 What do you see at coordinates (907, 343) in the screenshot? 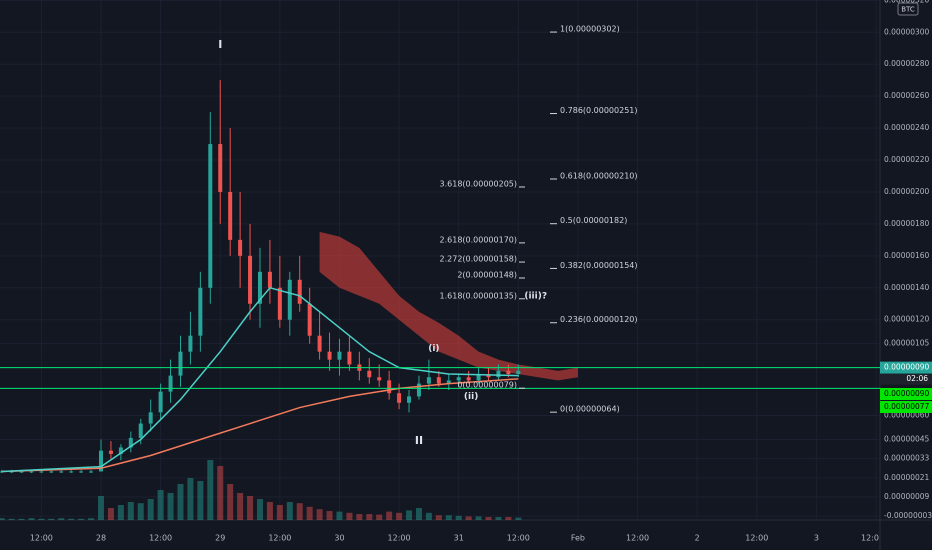
I see `y-tick-label: 0.00000105` at bounding box center [907, 343].